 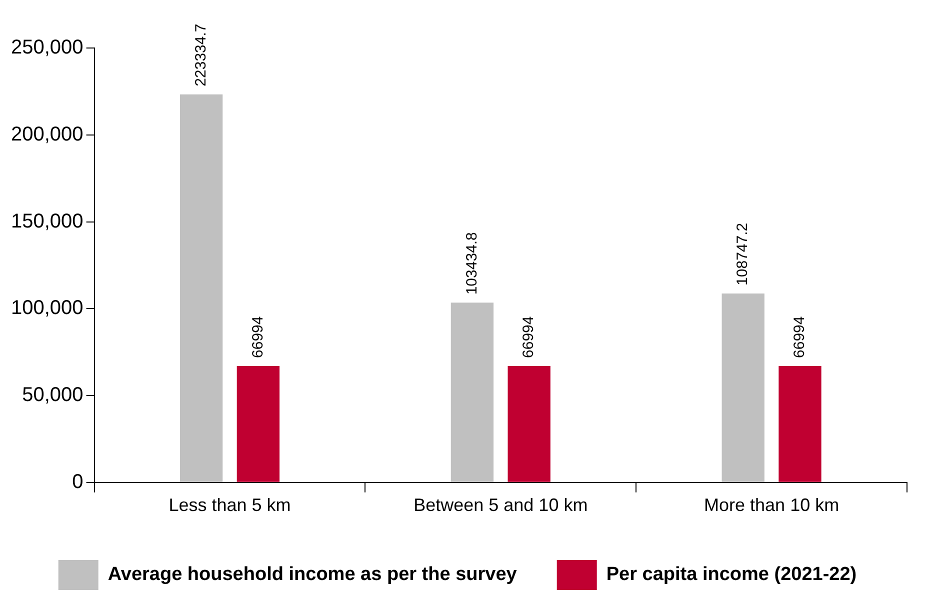 What do you see at coordinates (743, 254) in the screenshot?
I see `data-label: 108747.2` at bounding box center [743, 254].